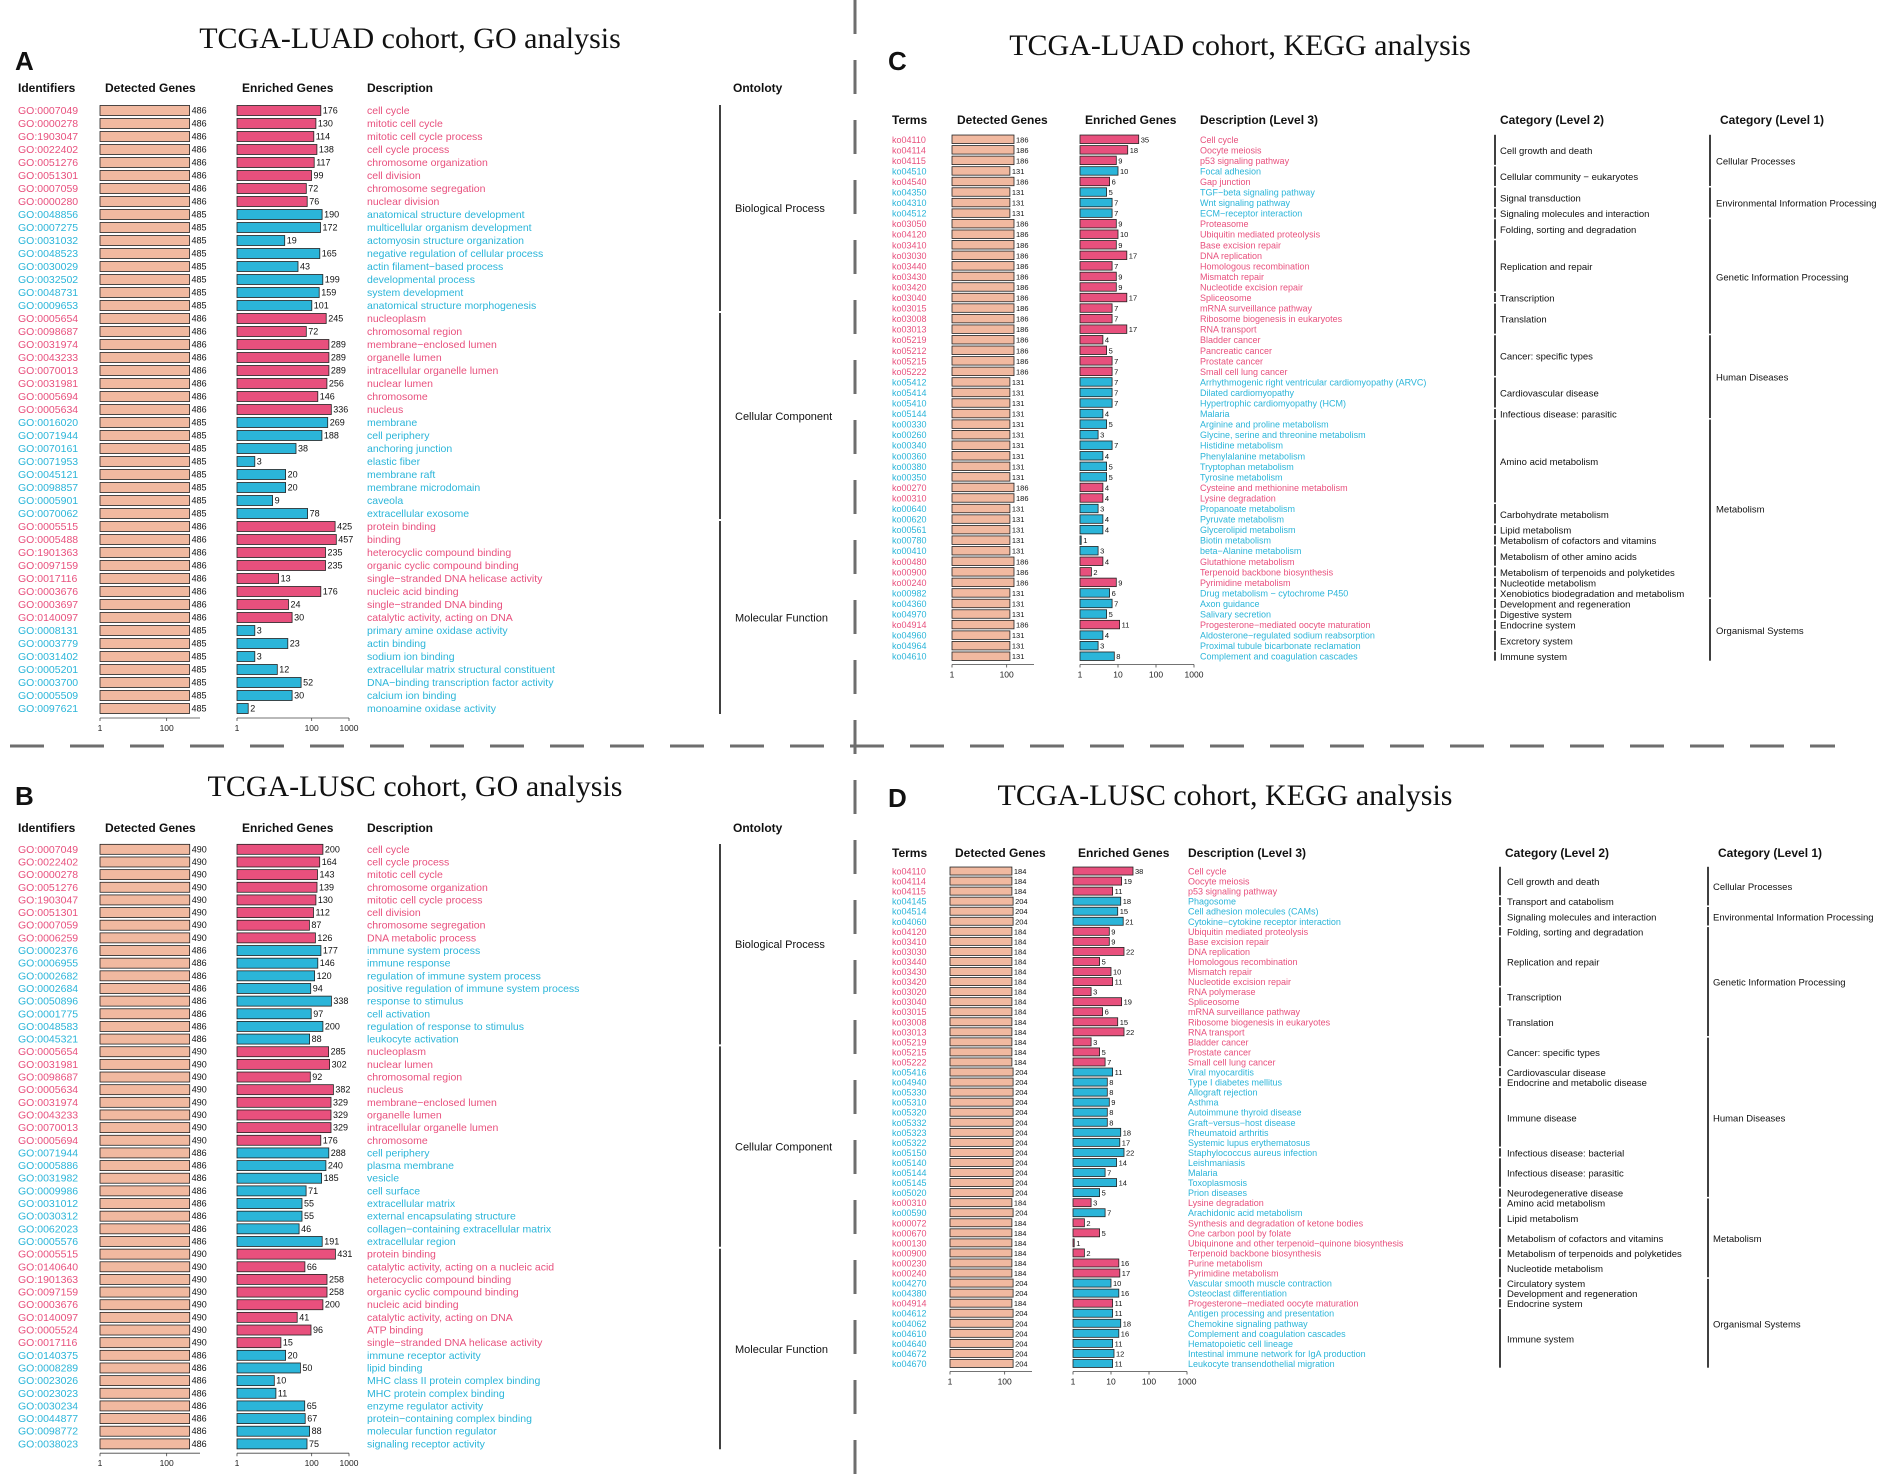  Describe the element at coordinates (909, 530) in the screenshot. I see `term-id: ko00561` at that location.